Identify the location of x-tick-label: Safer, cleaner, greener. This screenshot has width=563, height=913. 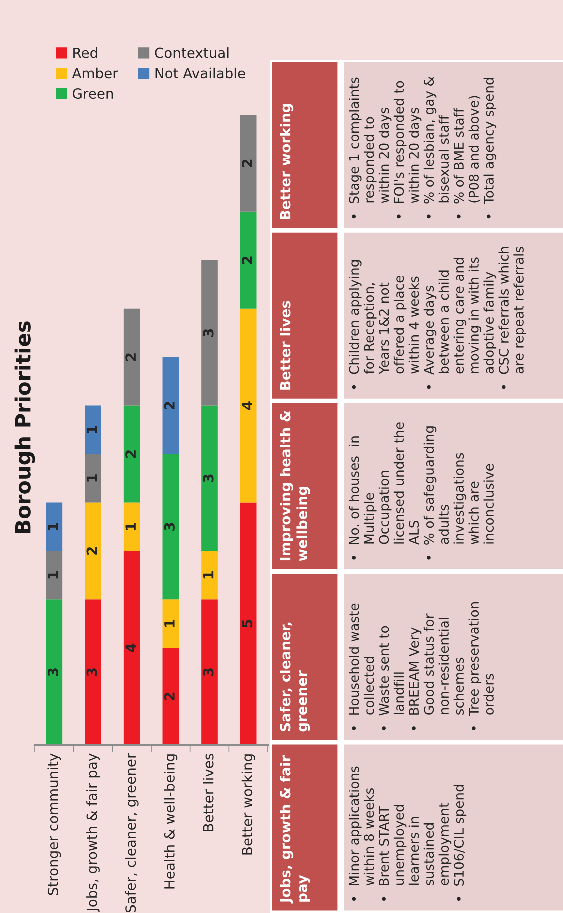
(132, 833).